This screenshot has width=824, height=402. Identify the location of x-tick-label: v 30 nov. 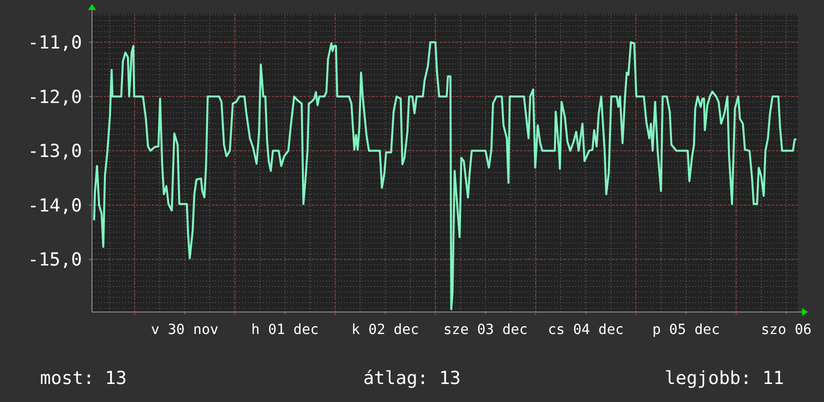
(184, 330).